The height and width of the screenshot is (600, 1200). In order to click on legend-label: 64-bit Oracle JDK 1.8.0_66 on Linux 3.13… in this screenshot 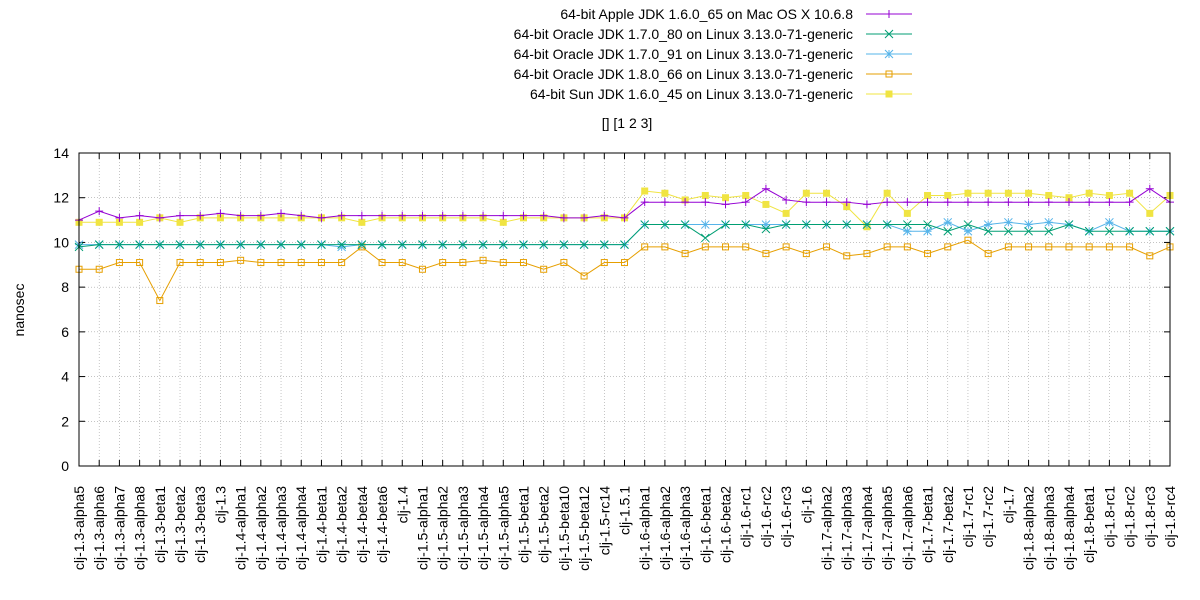, I will do `click(683, 74)`.